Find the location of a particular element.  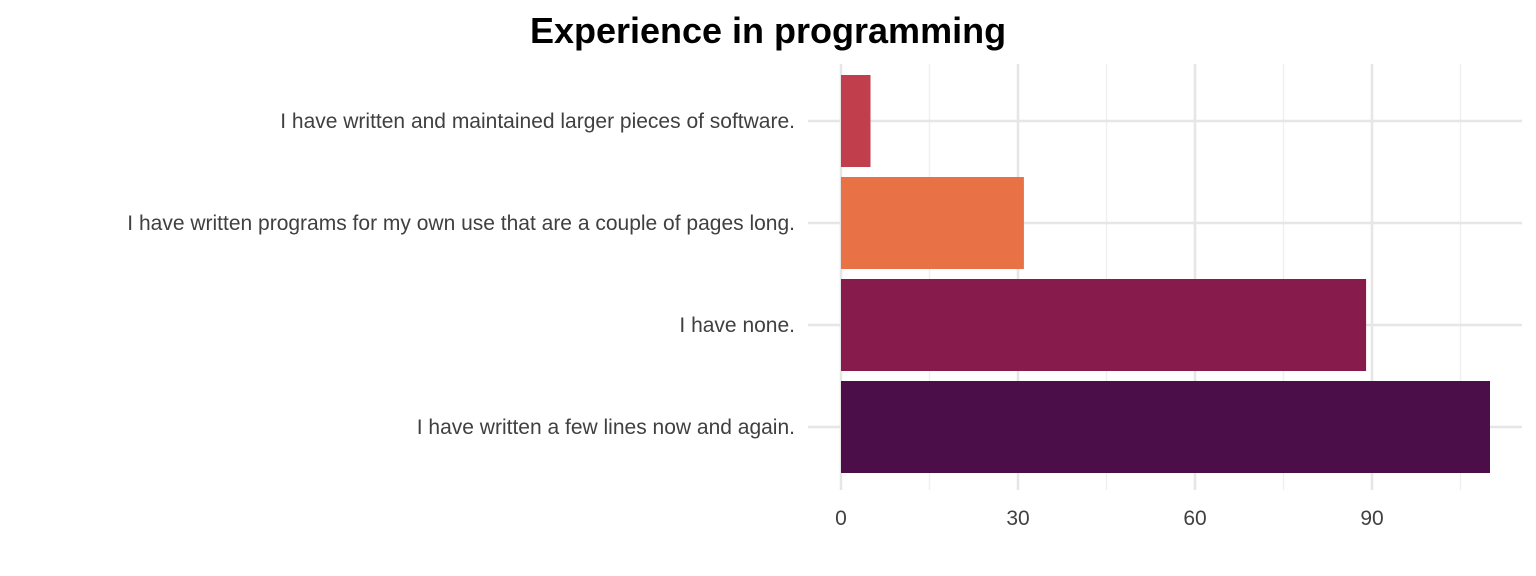

x-tick-label: 90 is located at coordinates (1371, 518).